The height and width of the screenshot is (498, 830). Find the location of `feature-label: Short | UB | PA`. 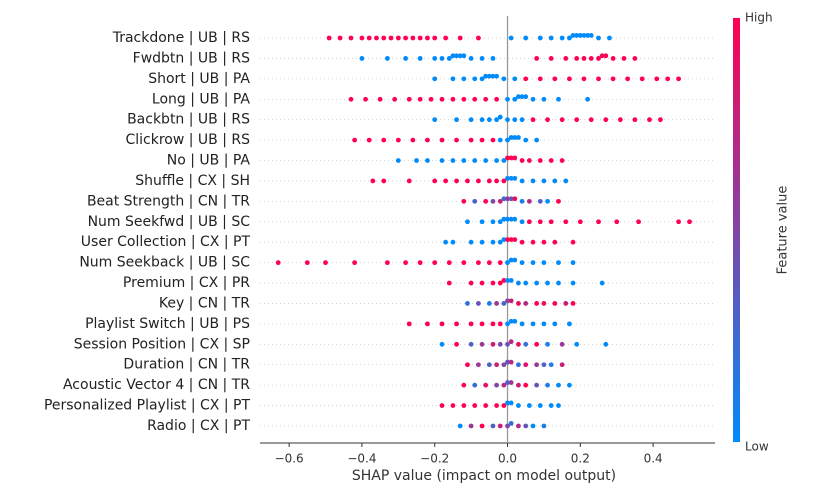

feature-label: Short | UB | PA is located at coordinates (199, 79).